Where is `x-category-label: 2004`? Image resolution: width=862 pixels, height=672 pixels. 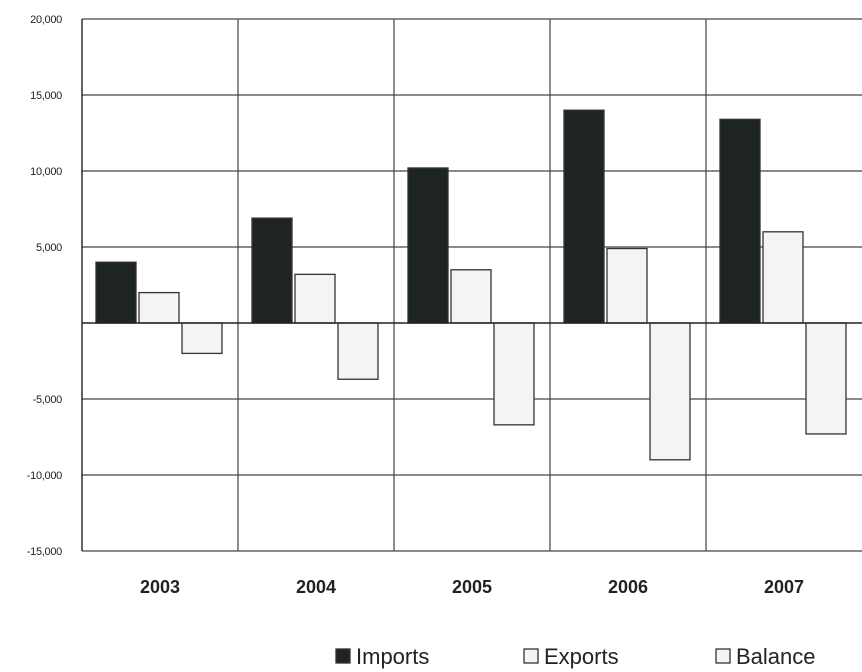
x-category-label: 2004 is located at coordinates (316, 587).